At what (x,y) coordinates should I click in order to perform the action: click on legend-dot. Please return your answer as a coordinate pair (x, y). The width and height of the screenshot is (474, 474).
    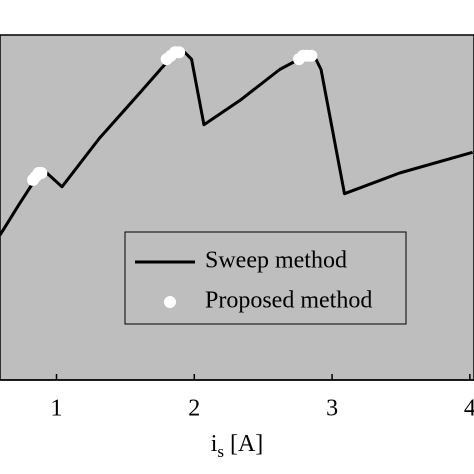
    Looking at the image, I should click on (170, 302).